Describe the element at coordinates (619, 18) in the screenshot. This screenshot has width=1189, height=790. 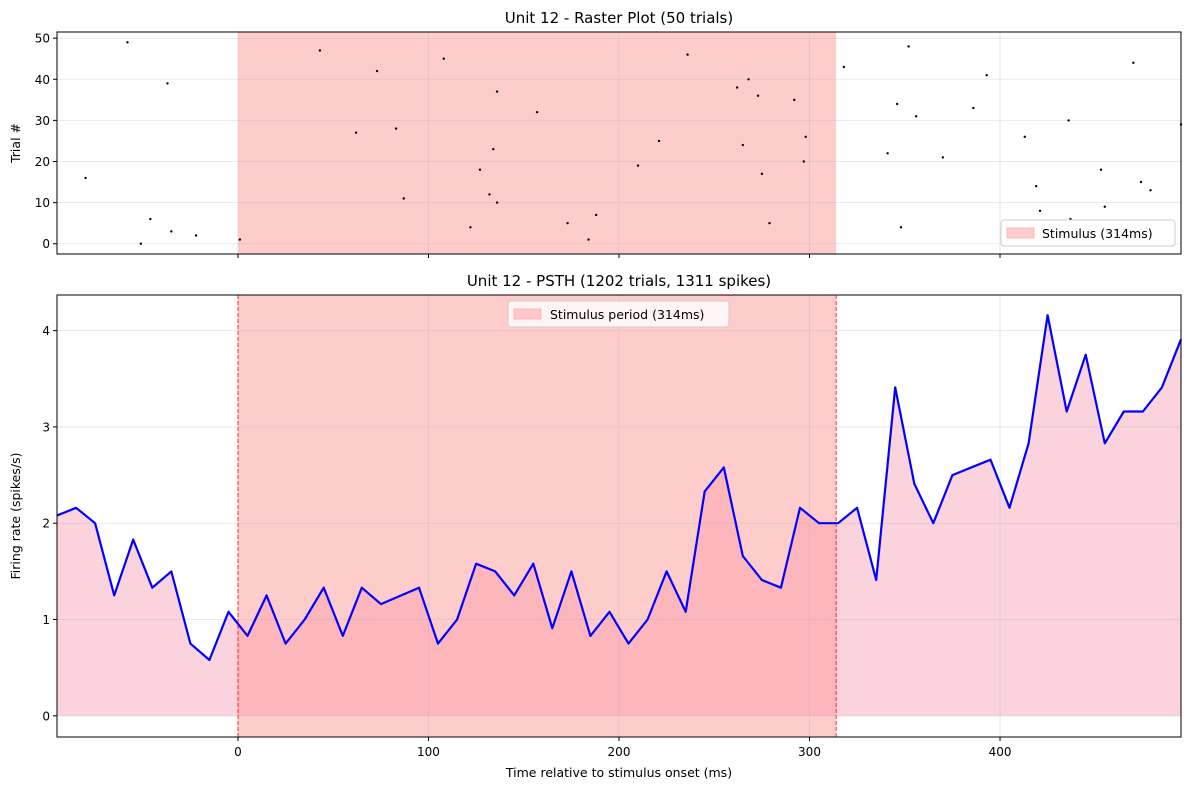
I see `raster-title: Unit 12 - Raster Plot (50 trials)` at that location.